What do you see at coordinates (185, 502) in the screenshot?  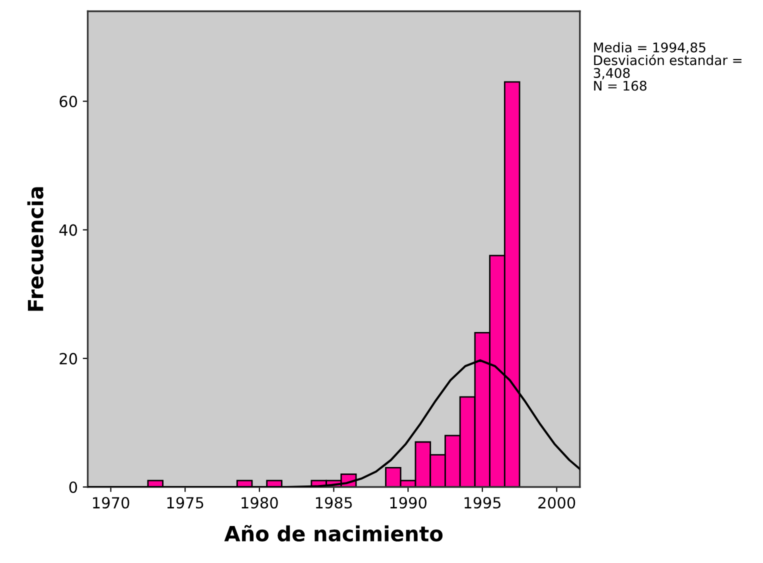 I see `x-tick-label: 1975` at bounding box center [185, 502].